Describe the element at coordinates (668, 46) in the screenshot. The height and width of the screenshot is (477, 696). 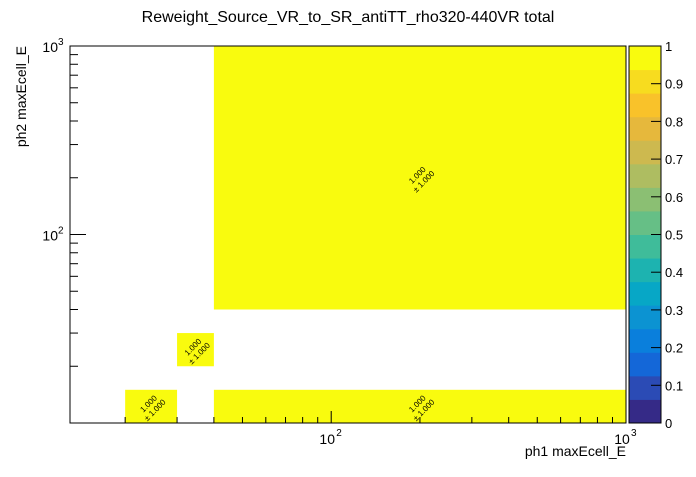
I see `colorbar-tick-label: 1` at that location.